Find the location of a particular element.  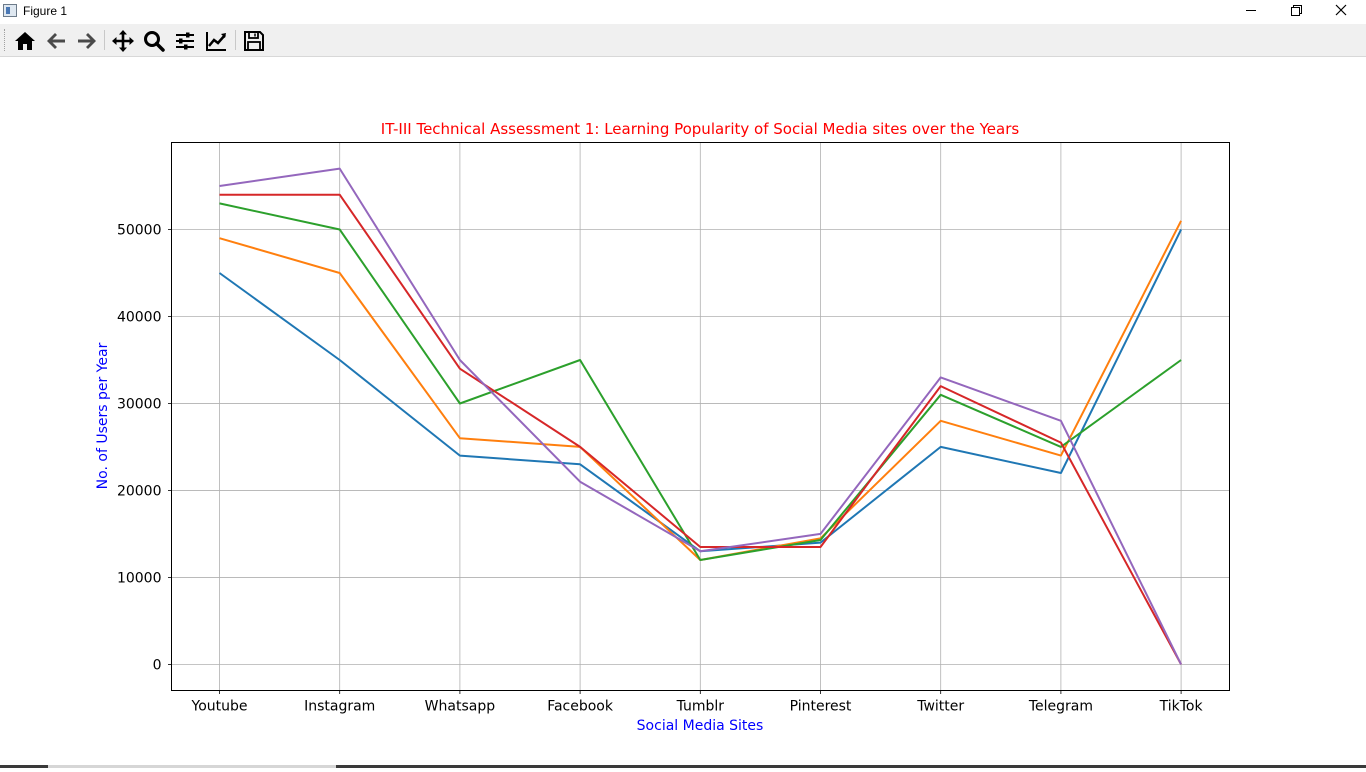

pan-button is located at coordinates (123, 40).